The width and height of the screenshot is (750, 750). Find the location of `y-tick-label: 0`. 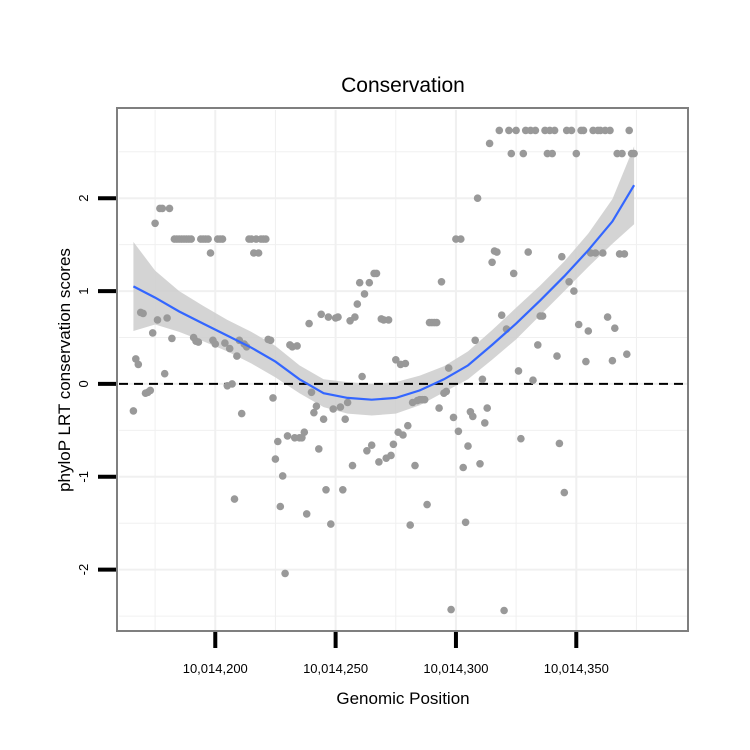

y-tick-label: 0 is located at coordinates (83, 383).